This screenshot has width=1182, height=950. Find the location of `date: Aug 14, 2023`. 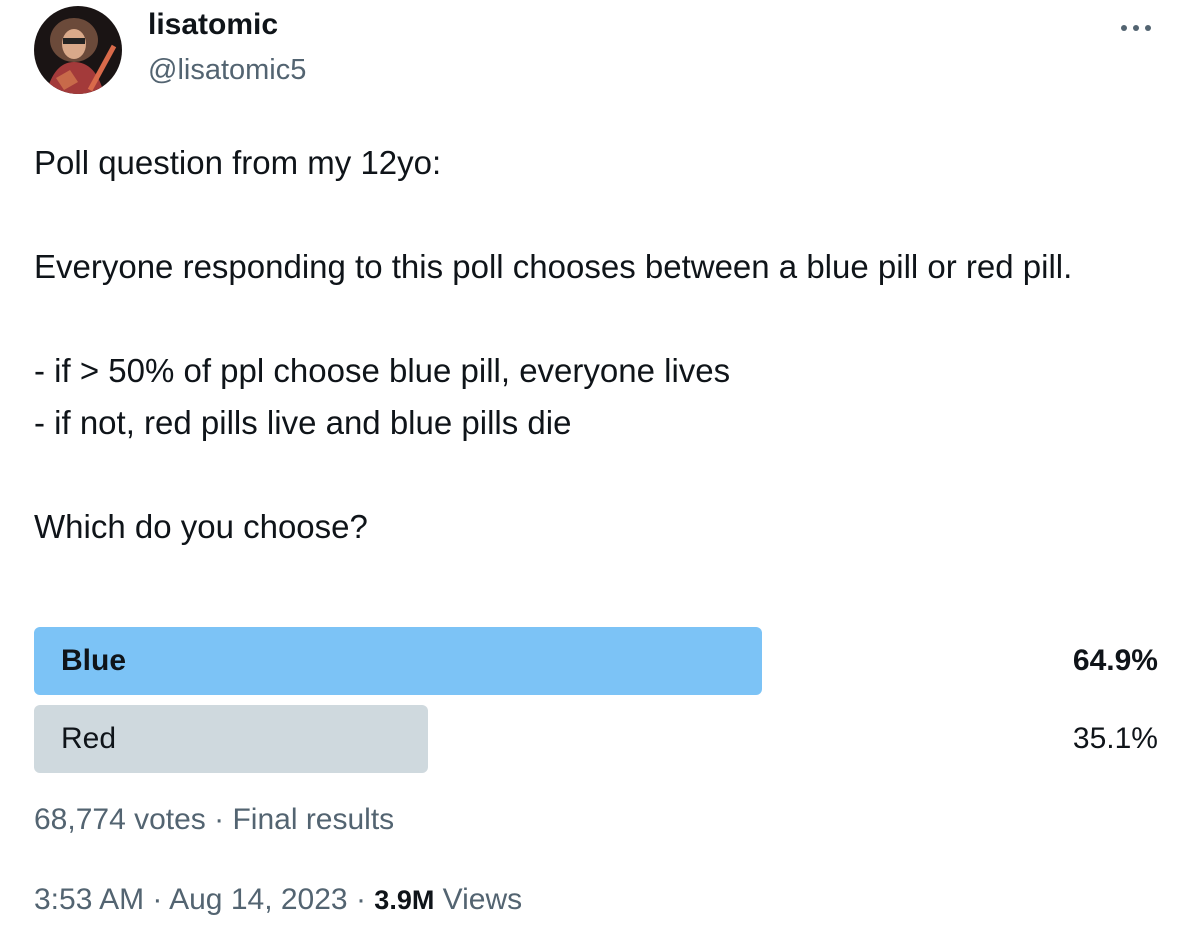

date: Aug 14, 2023 is located at coordinates (258, 899).